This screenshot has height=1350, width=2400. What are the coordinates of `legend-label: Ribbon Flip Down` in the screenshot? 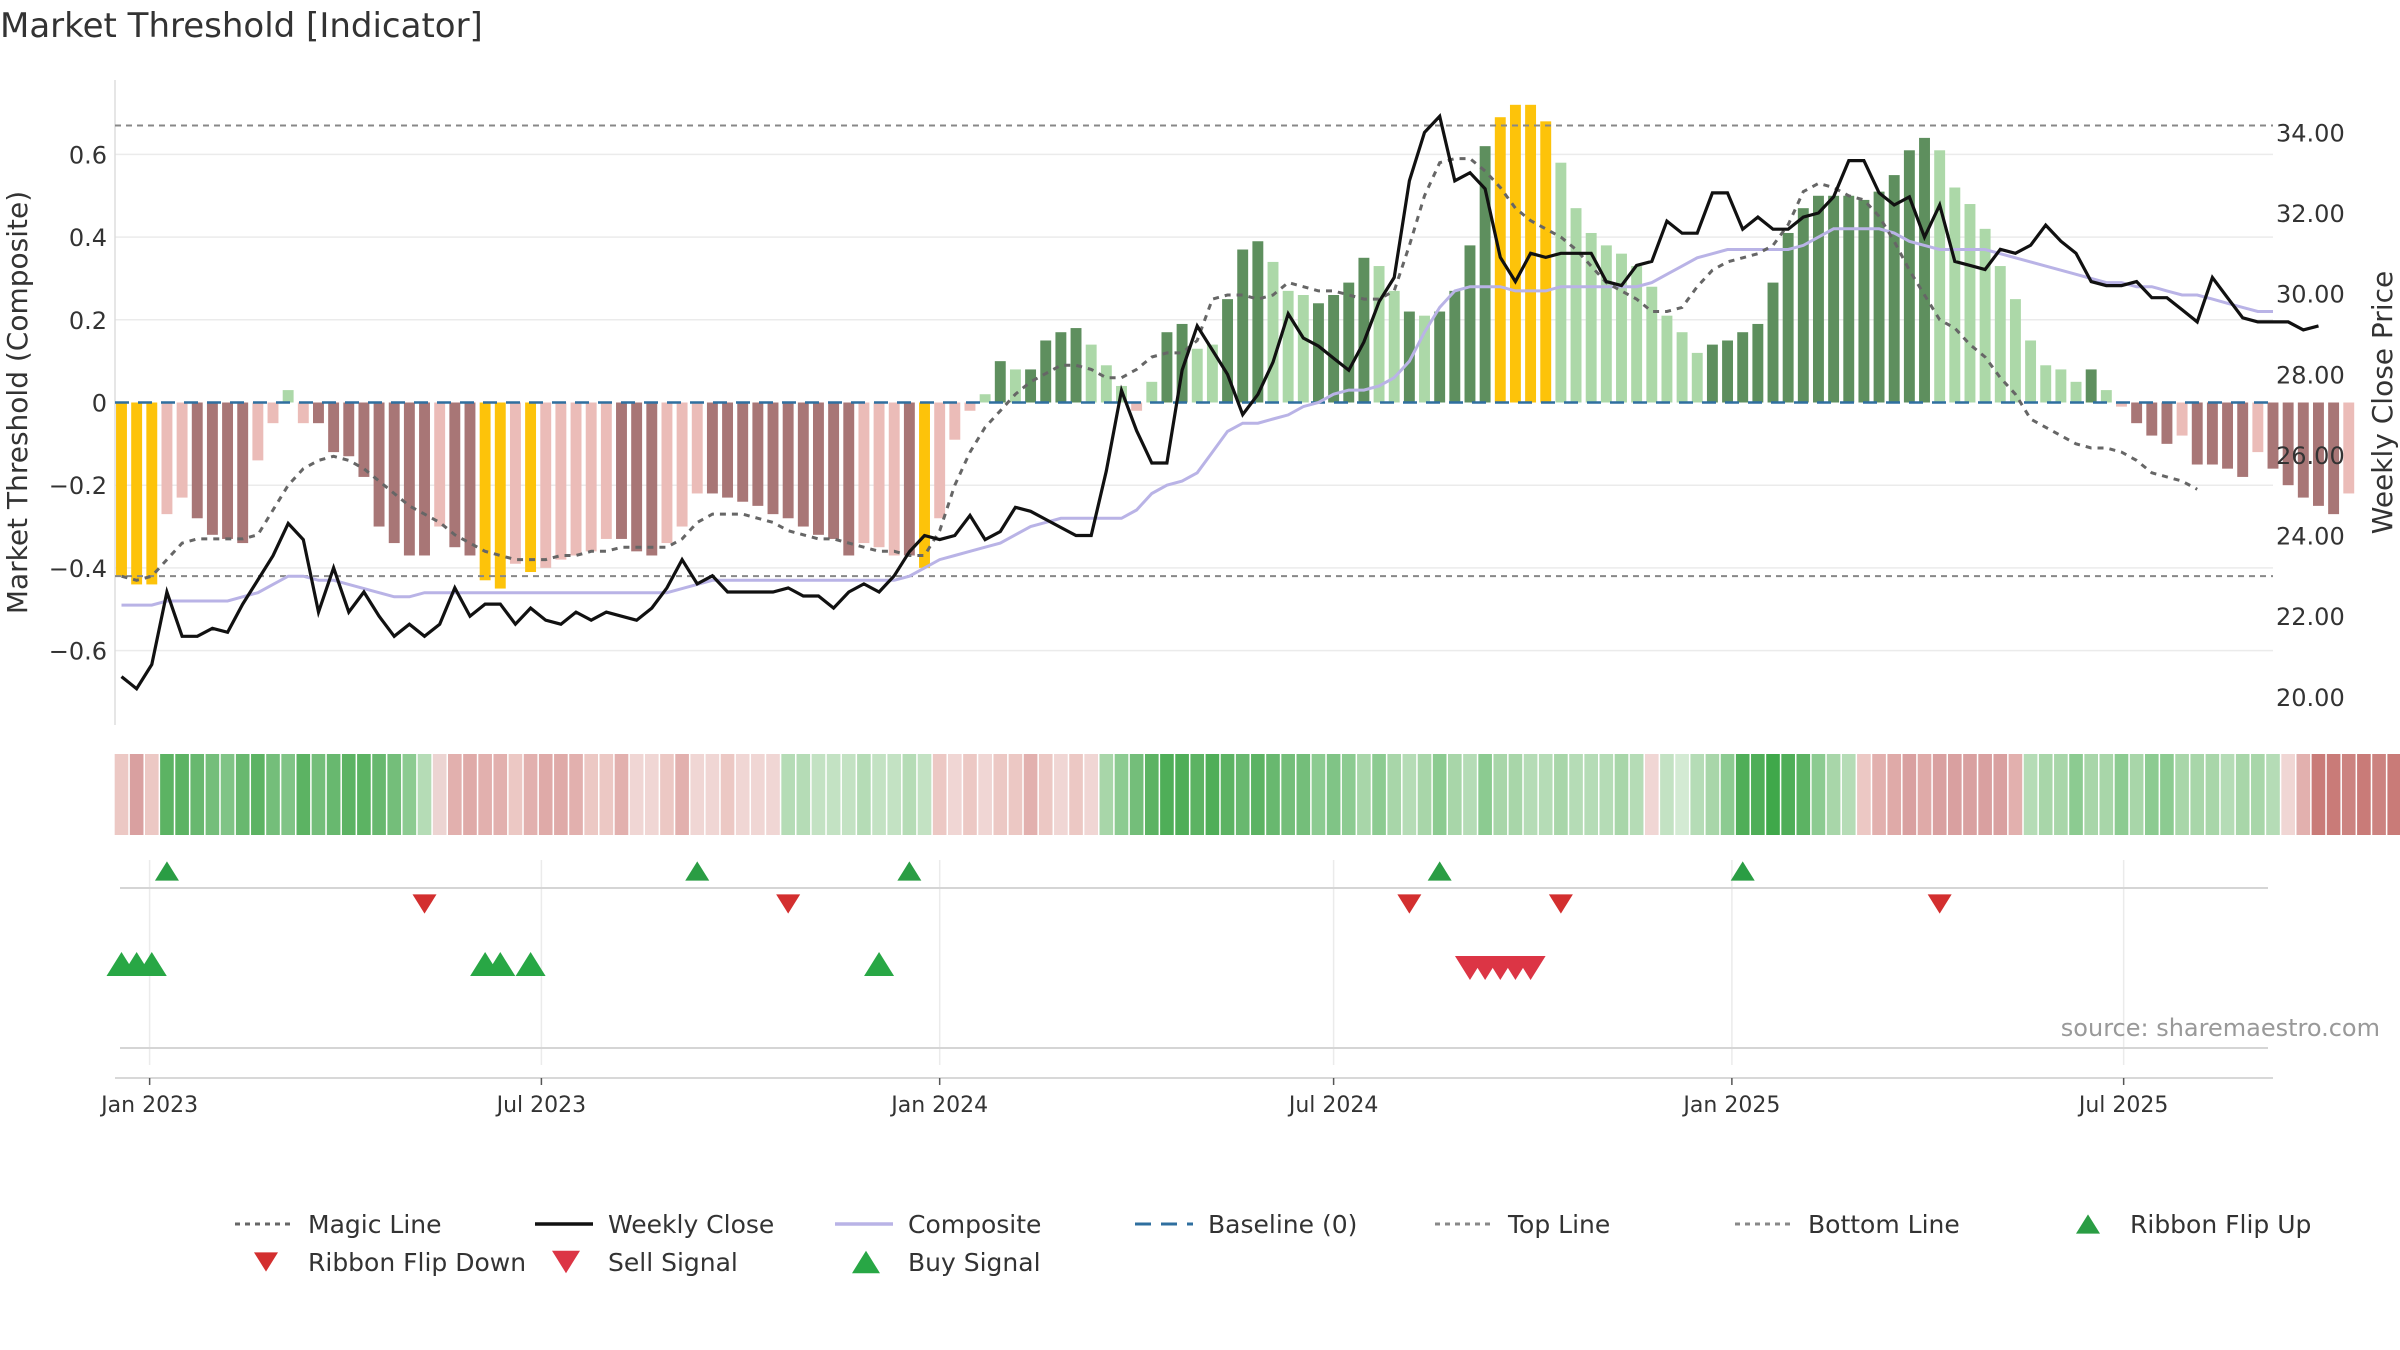 It's located at (417, 1262).